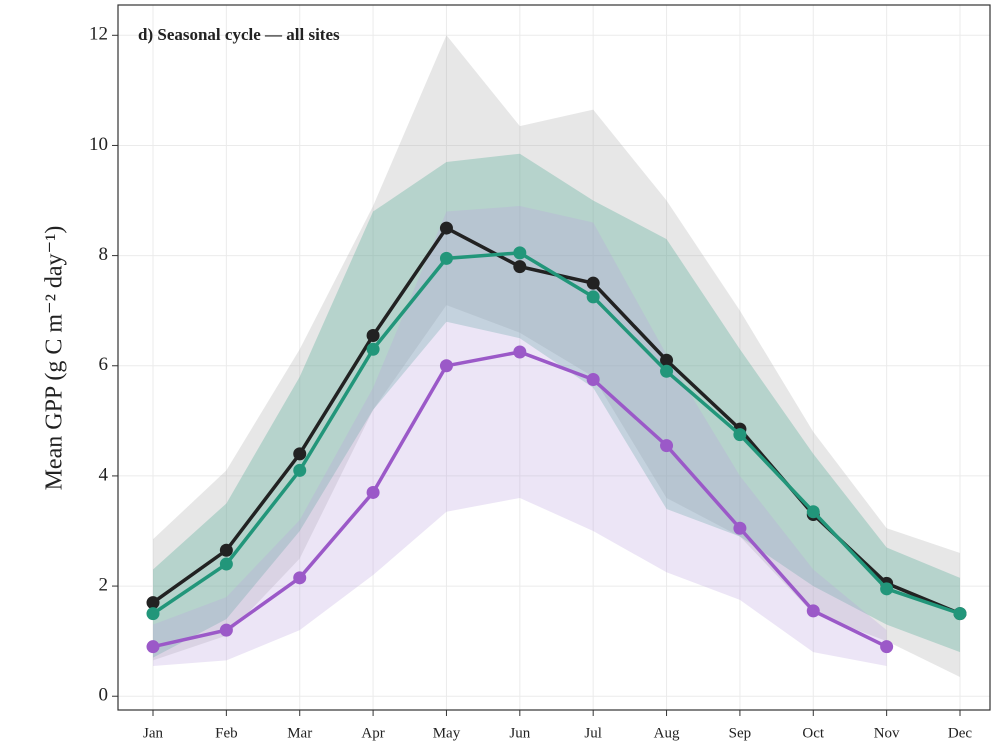 The height and width of the screenshot is (748, 995). I want to click on x-tick-label: Jun, so click(519, 733).